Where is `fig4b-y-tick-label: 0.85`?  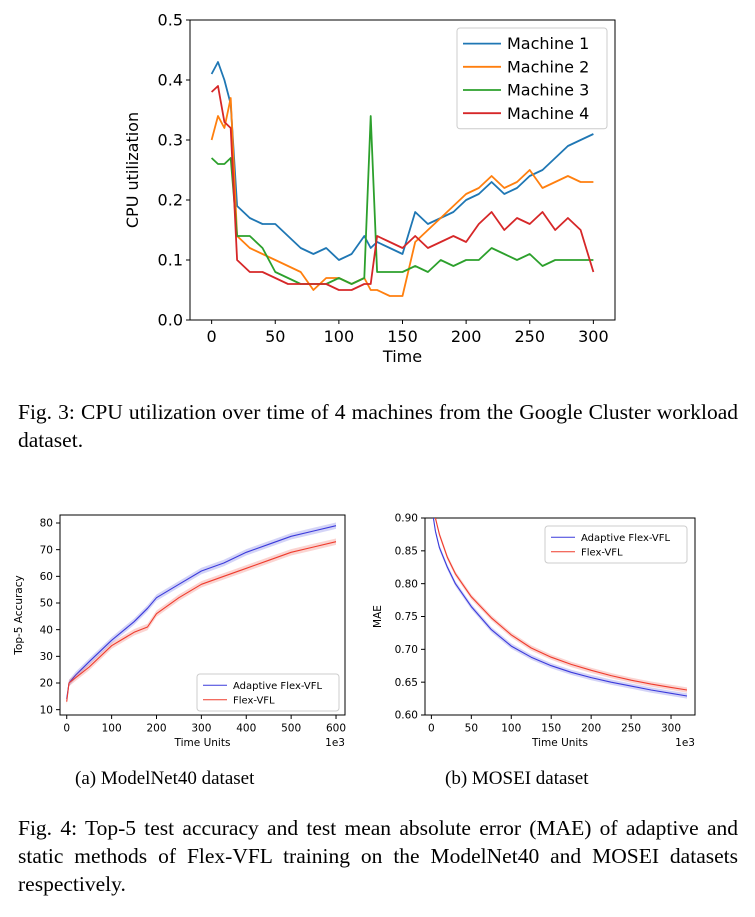
fig4b-y-tick-label: 0.85 is located at coordinates (406, 552).